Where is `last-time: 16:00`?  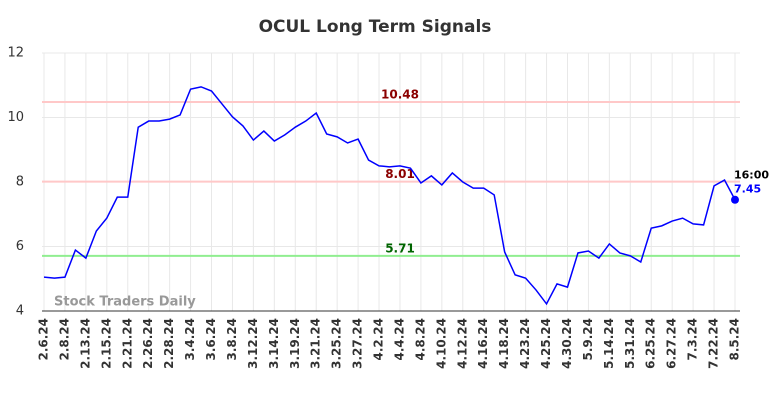 last-time: 16:00 is located at coordinates (751, 175).